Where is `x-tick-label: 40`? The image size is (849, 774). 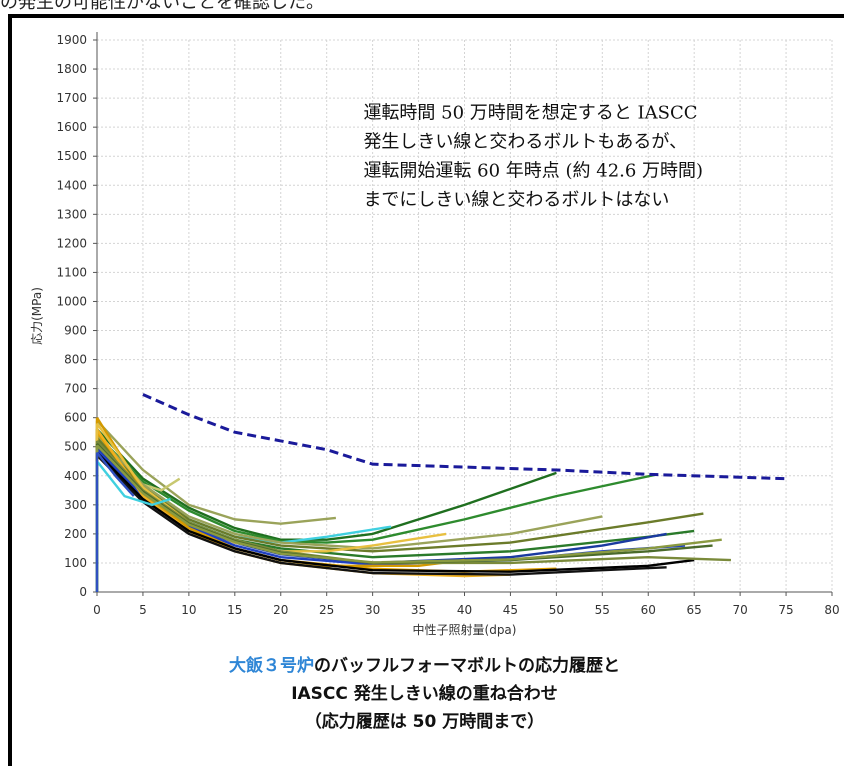
x-tick-label: 40 is located at coordinates (464, 610).